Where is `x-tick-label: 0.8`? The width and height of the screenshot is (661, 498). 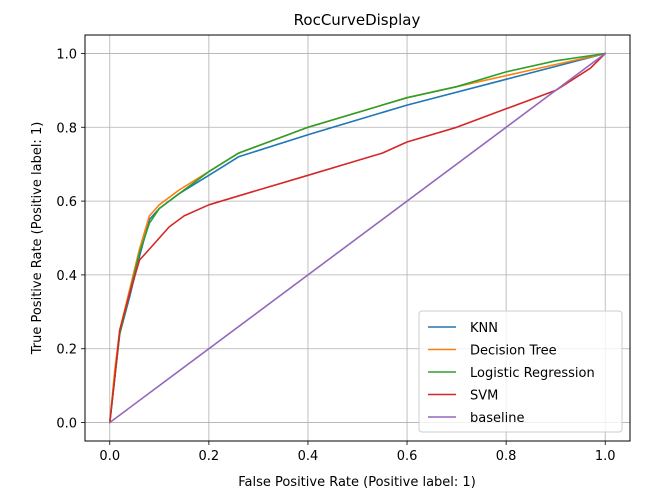 x-tick-label: 0.8 is located at coordinates (506, 456).